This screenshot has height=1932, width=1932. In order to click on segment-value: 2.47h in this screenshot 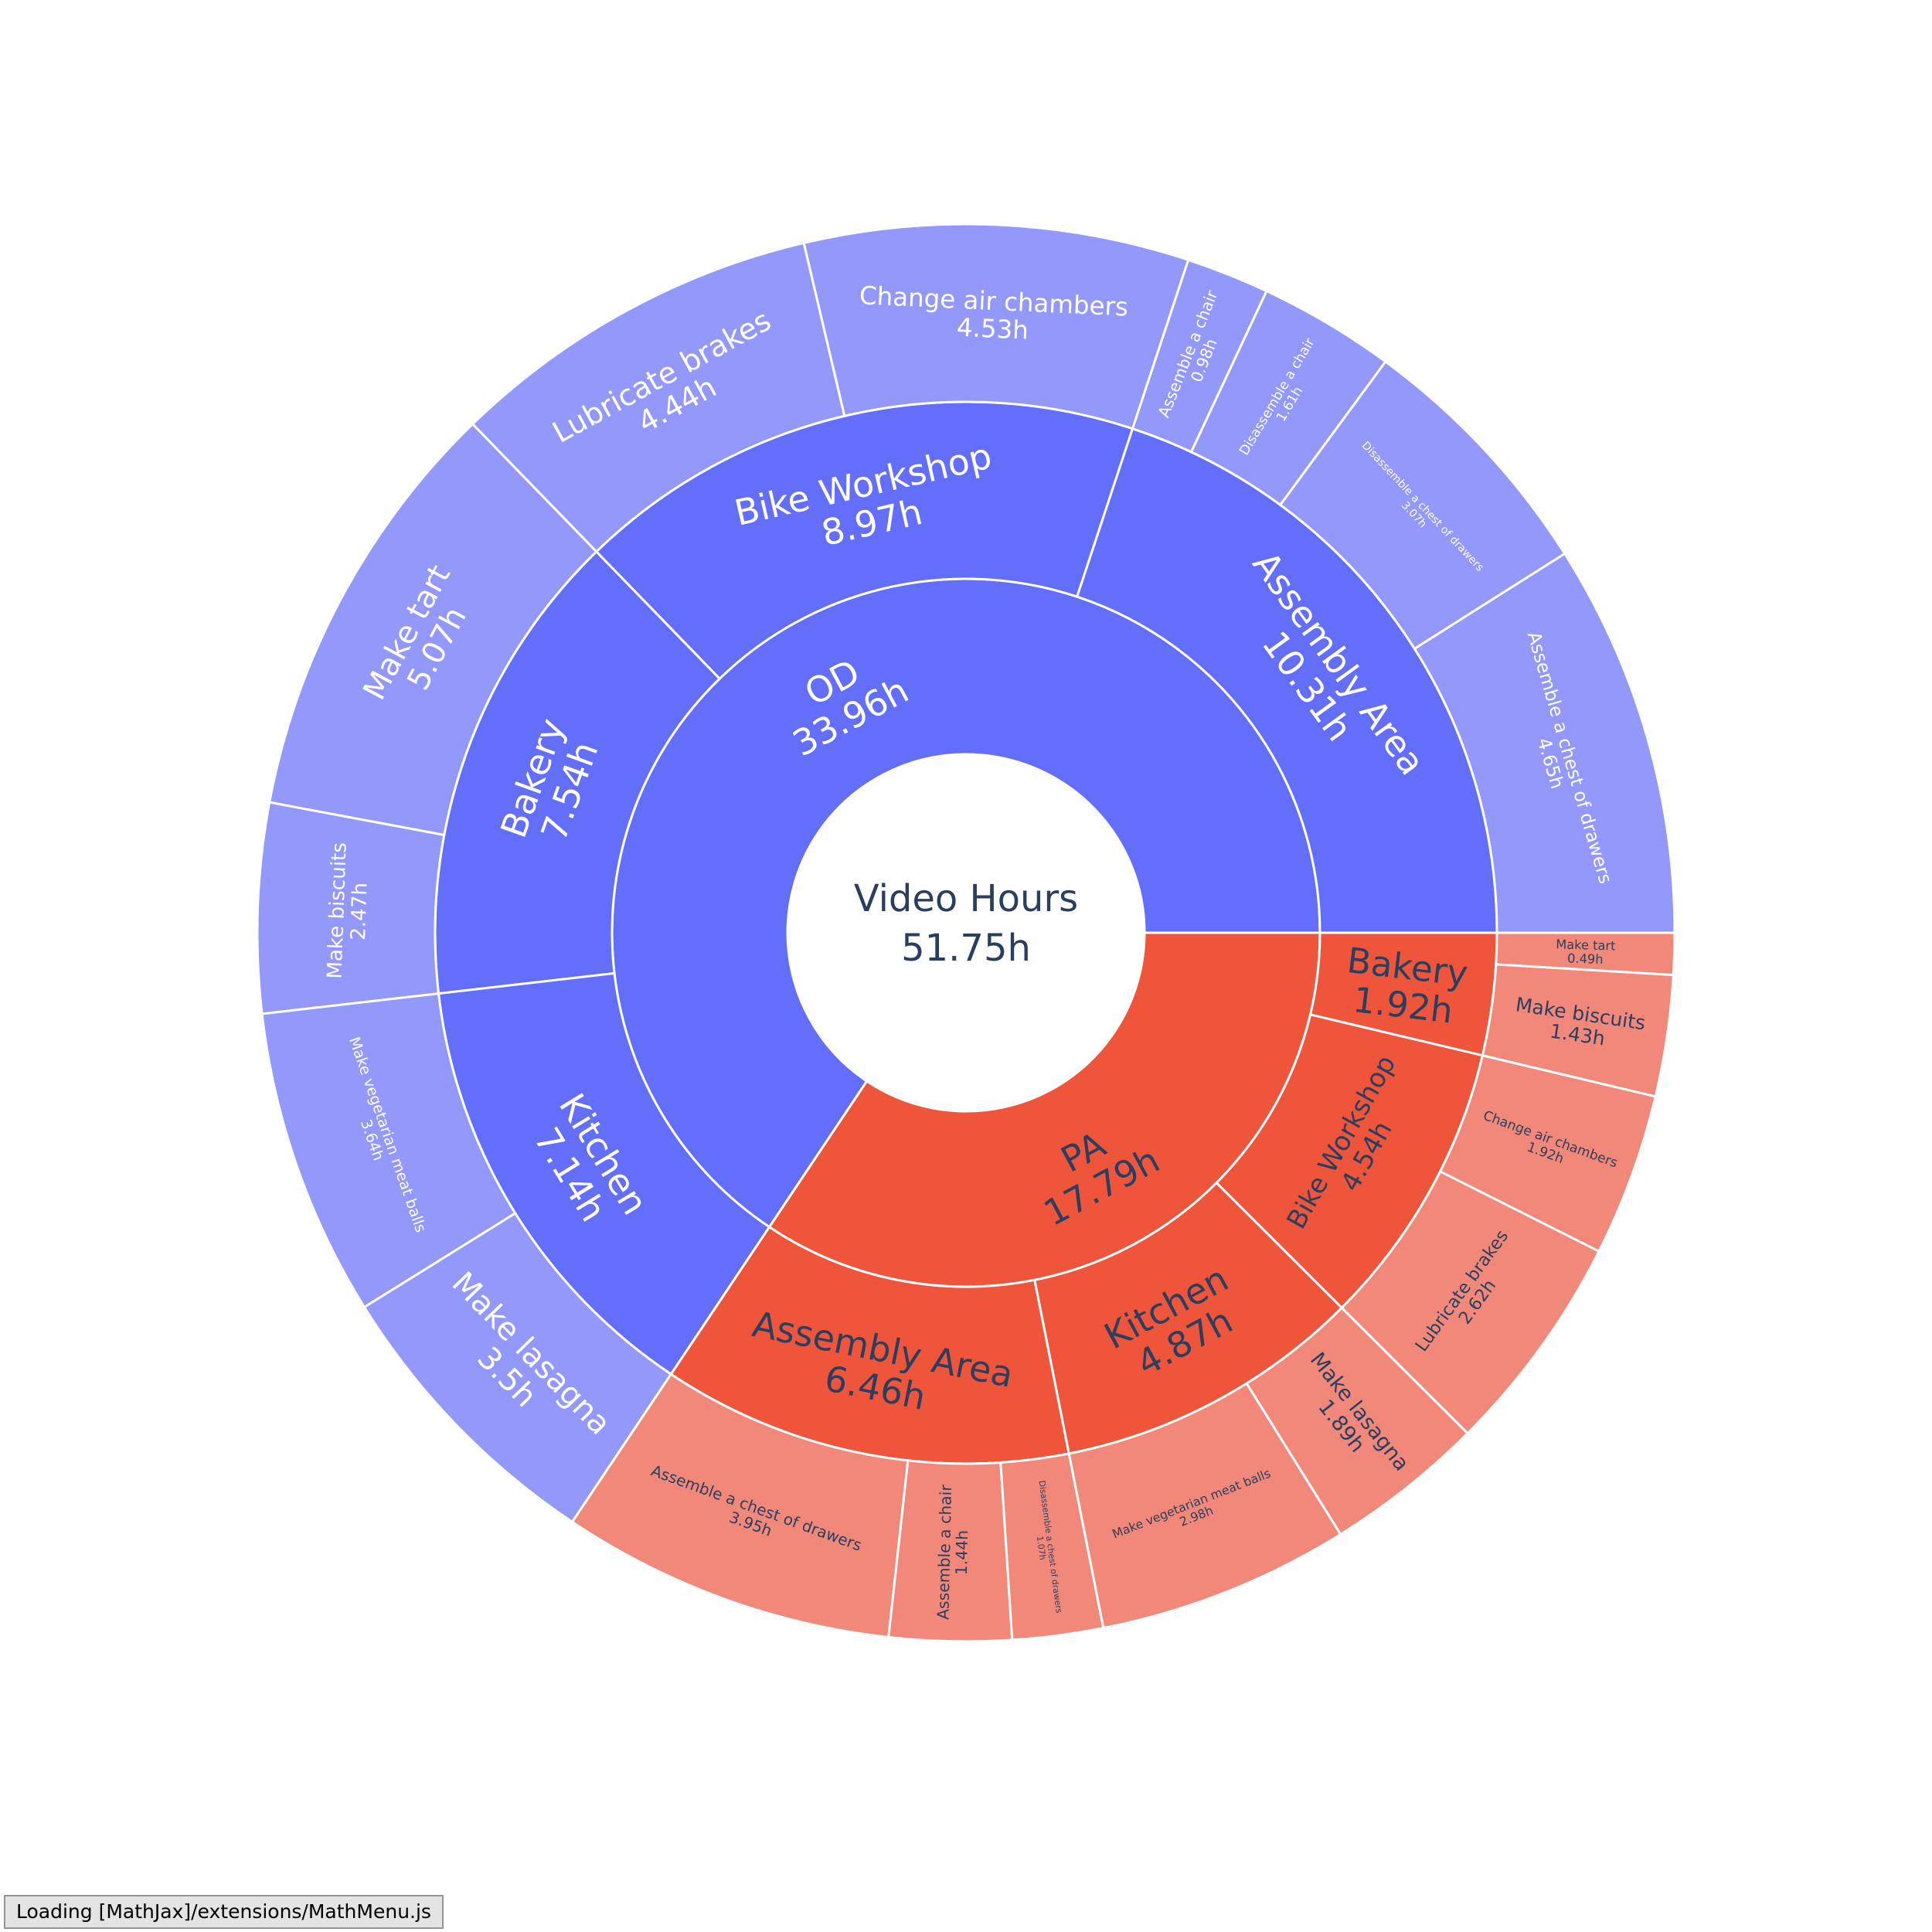, I will do `click(360, 912)`.